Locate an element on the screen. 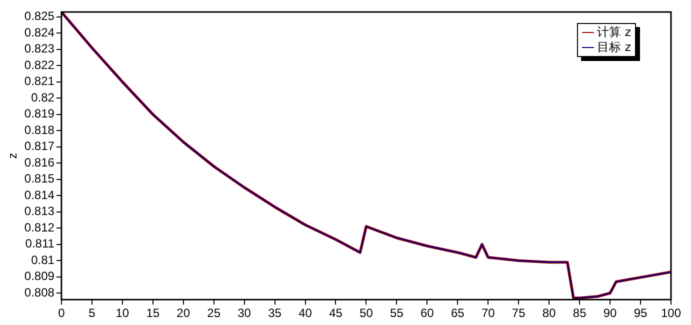 Image resolution: width=691 pixels, height=325 pixels. y-tick-label: 0.811 is located at coordinates (40, 243).